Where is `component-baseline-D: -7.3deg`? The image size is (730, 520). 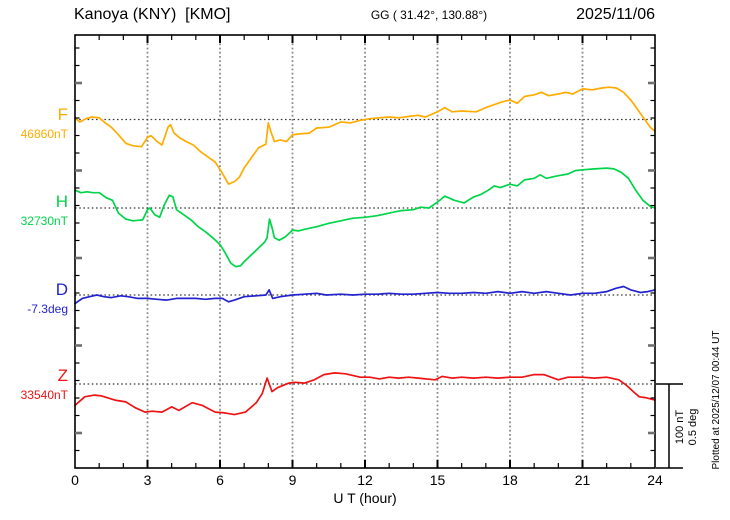
component-baseline-D: -7.3deg is located at coordinates (47, 309).